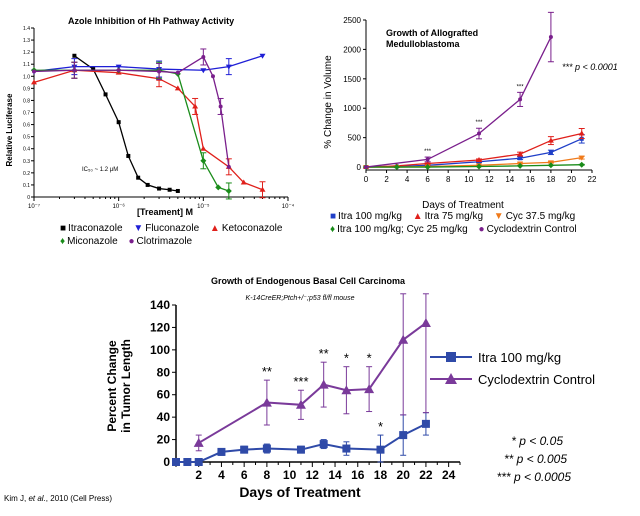  What do you see at coordinates (164, 440) in the screenshot?
I see `bcc-ytick-label: 20` at bounding box center [164, 440].